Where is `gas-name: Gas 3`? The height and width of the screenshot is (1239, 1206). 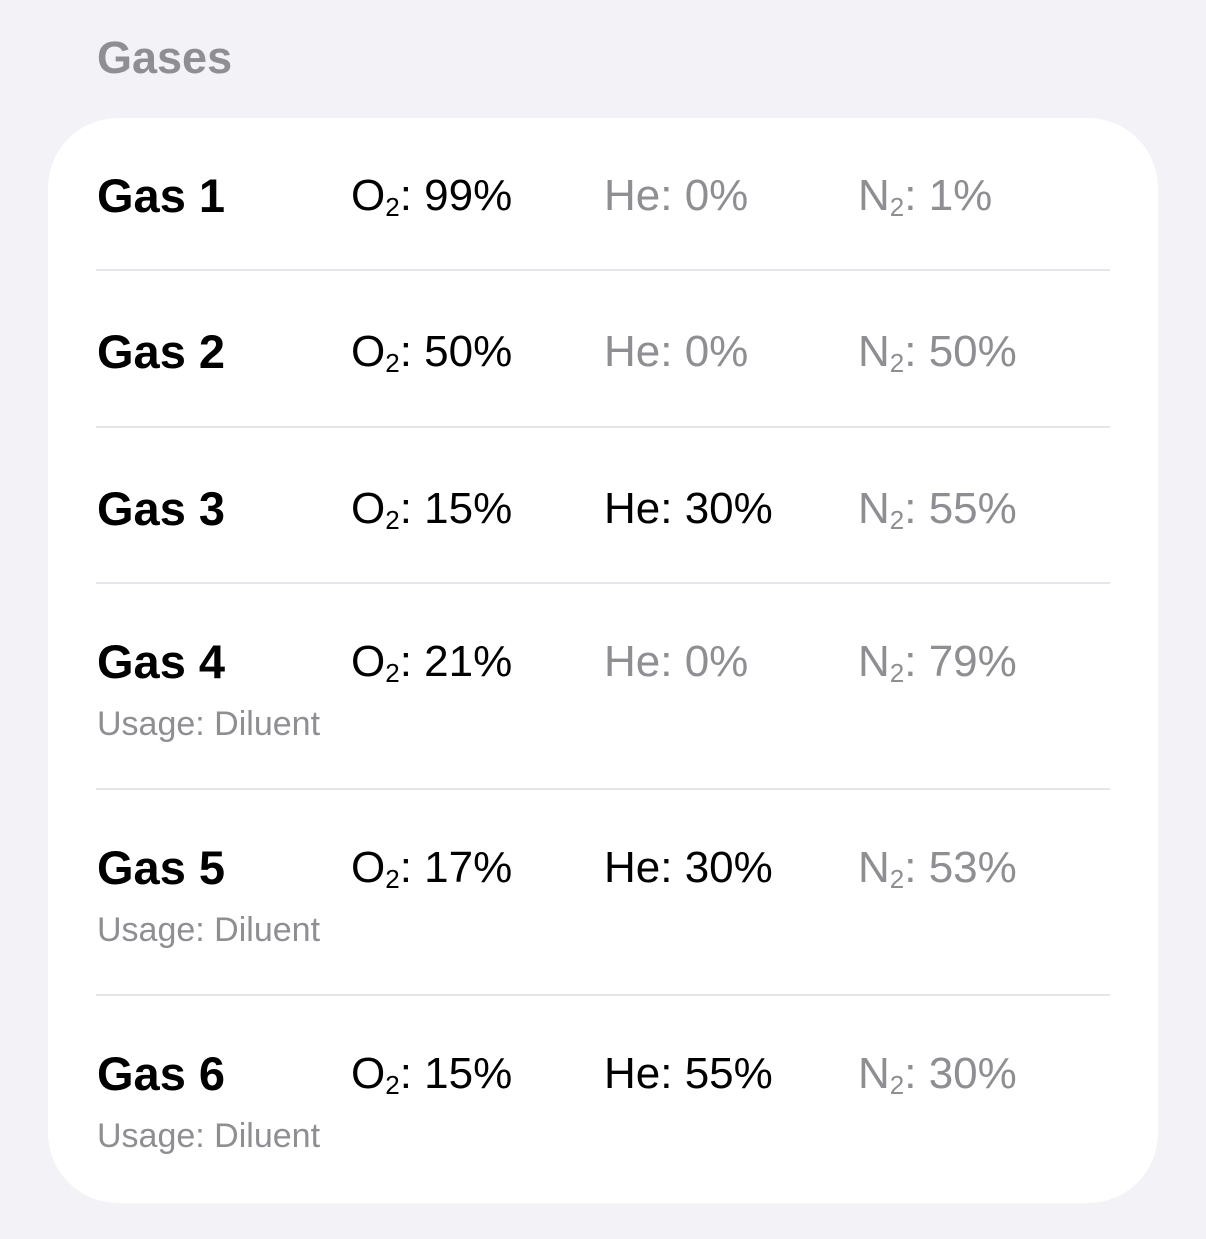 gas-name: Gas 3 is located at coordinates (161, 508).